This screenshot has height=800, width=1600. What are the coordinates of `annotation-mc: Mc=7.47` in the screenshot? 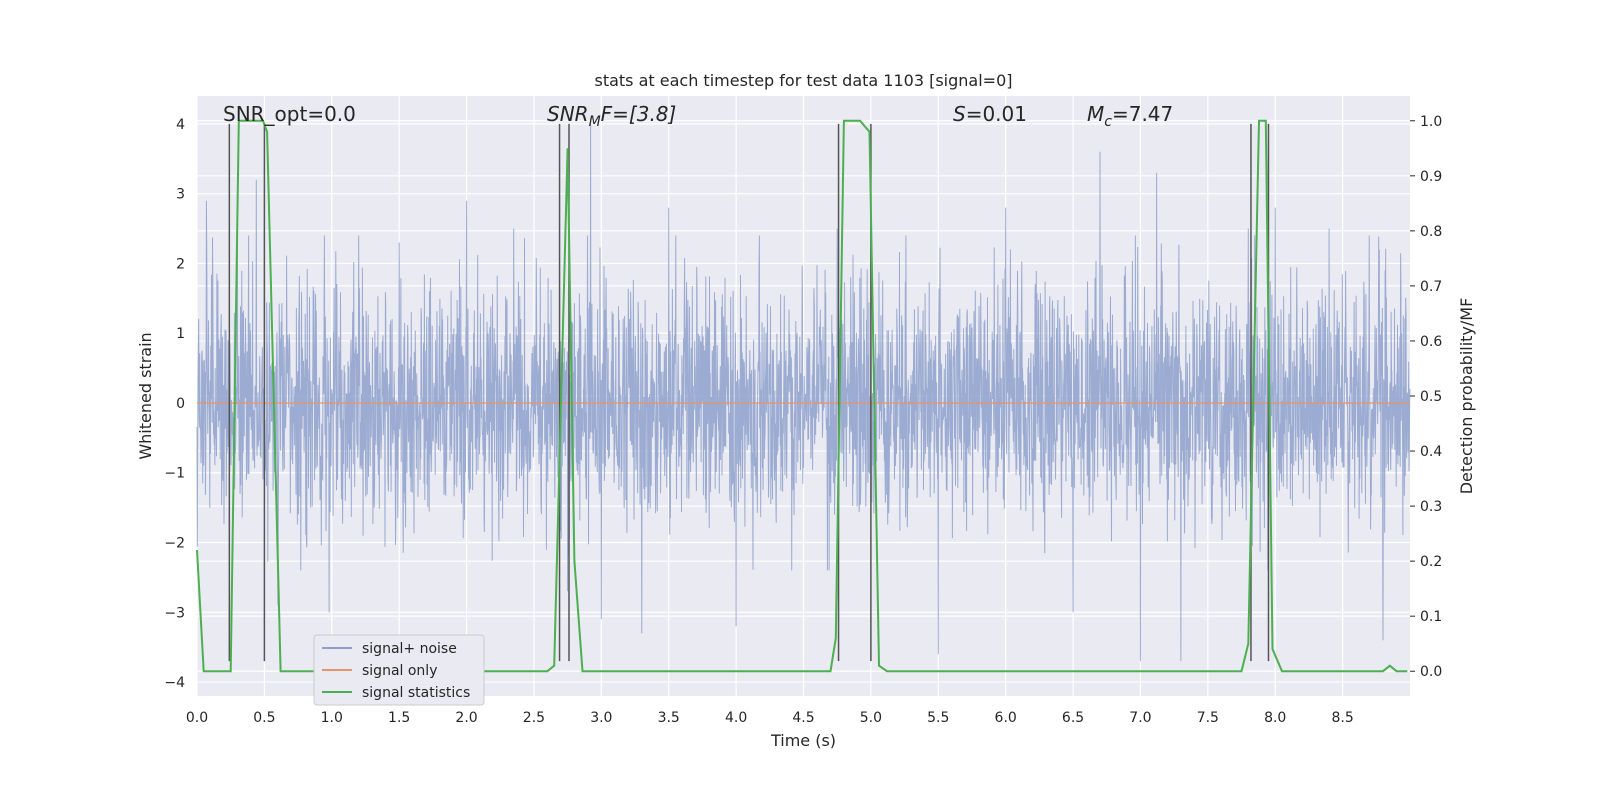 It's located at (1130, 116).